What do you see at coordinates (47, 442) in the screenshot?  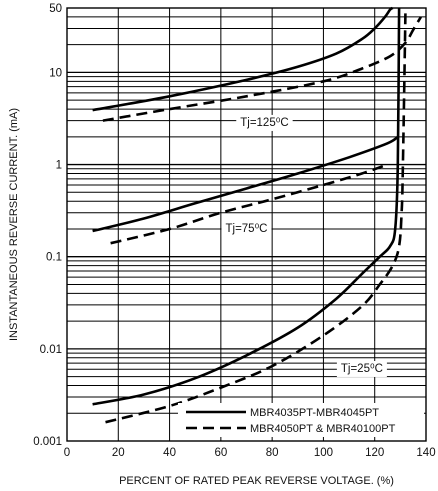 I see `y-tick-label: 0.001` at bounding box center [47, 442].